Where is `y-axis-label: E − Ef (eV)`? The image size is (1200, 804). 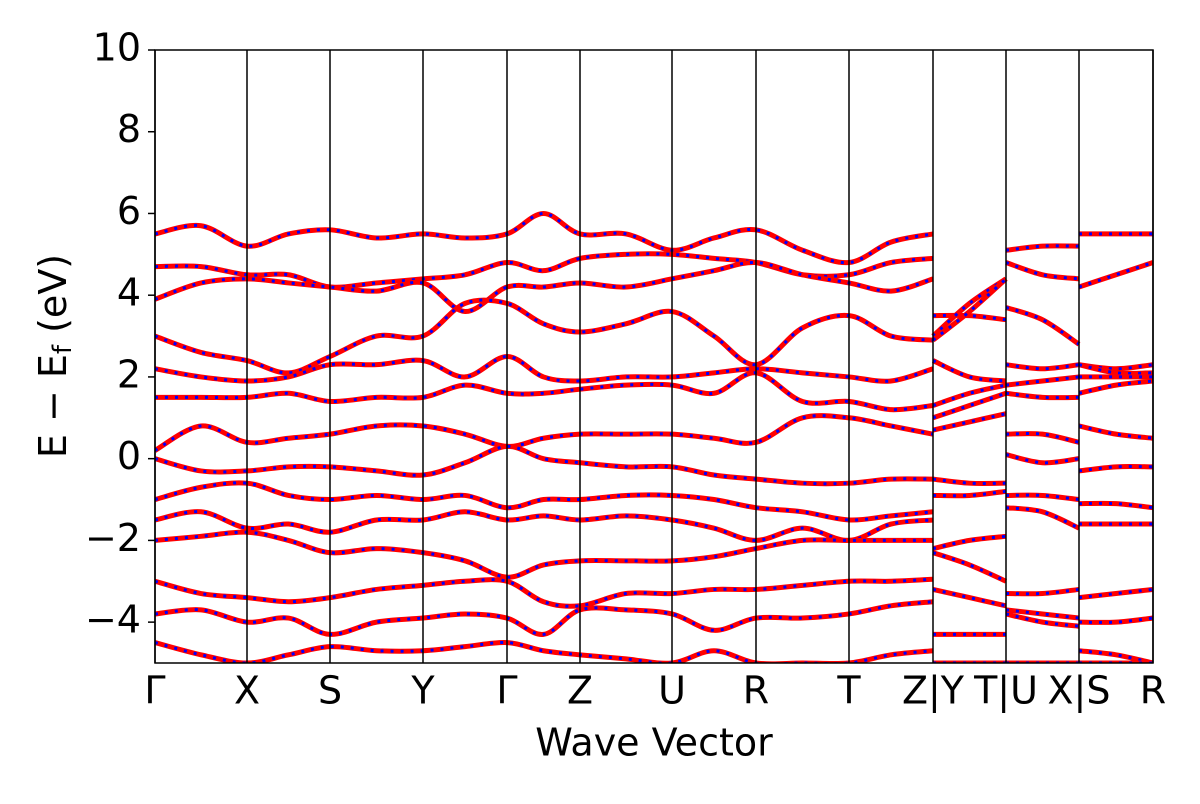 y-axis-label: E − Ef (eV) is located at coordinates (54, 356).